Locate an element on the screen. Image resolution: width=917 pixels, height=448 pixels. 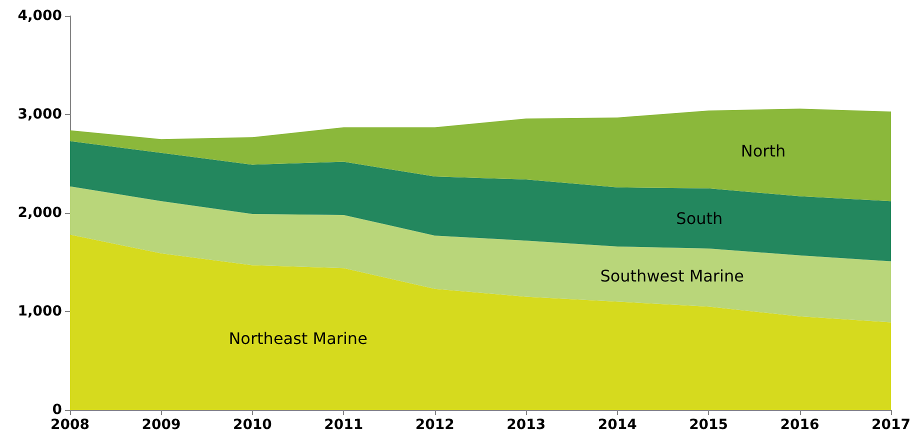
y-tick-label: 4,000 is located at coordinates (40, 16).